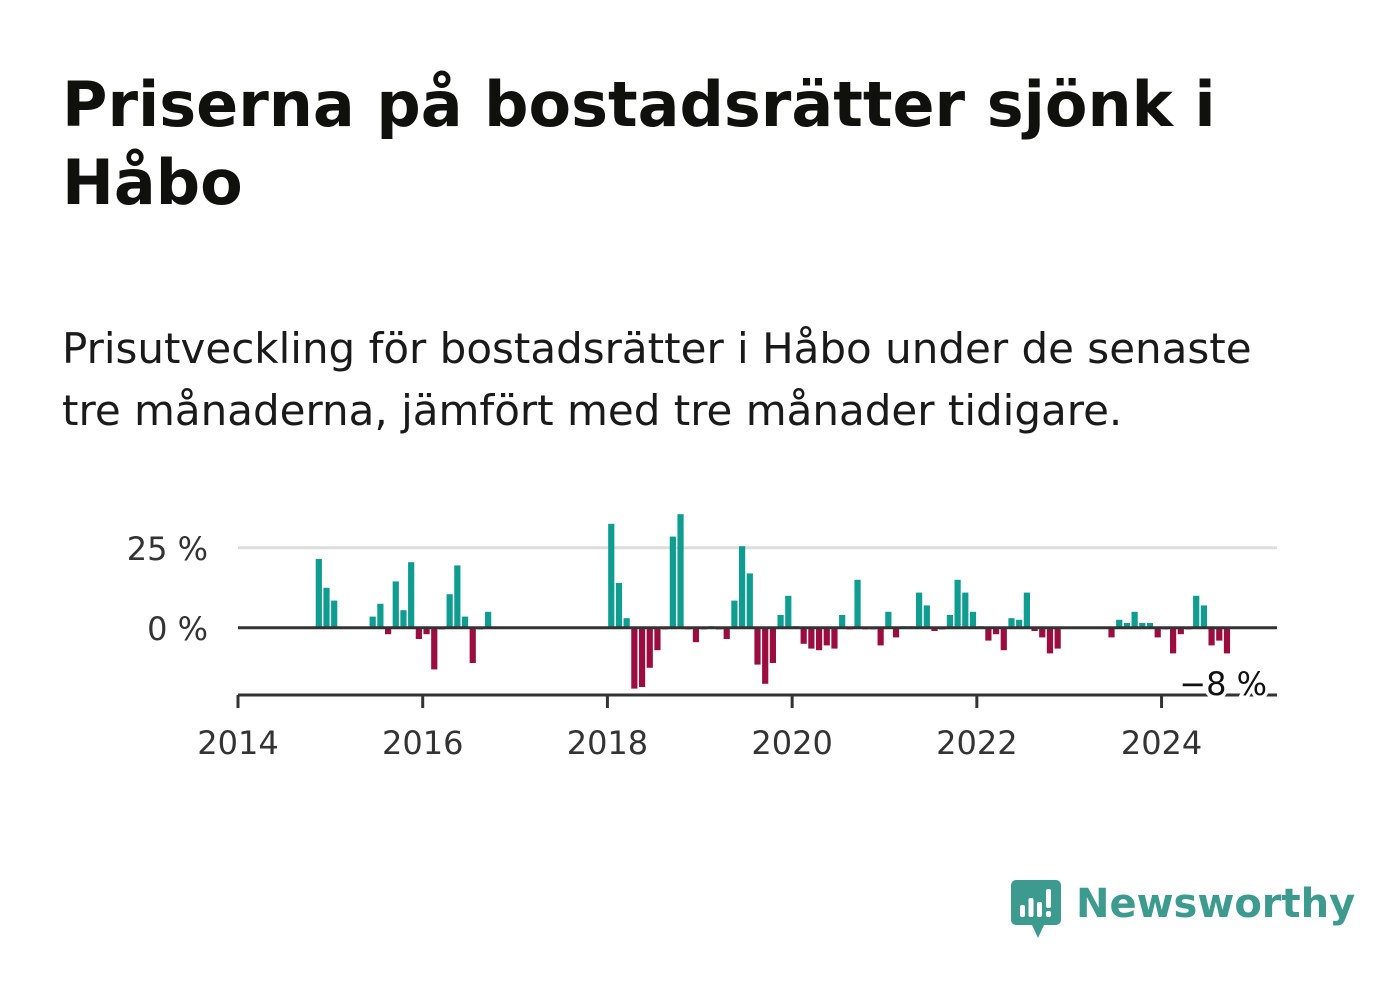  I want to click on x-tick-label-3: 2020, so click(791, 743).